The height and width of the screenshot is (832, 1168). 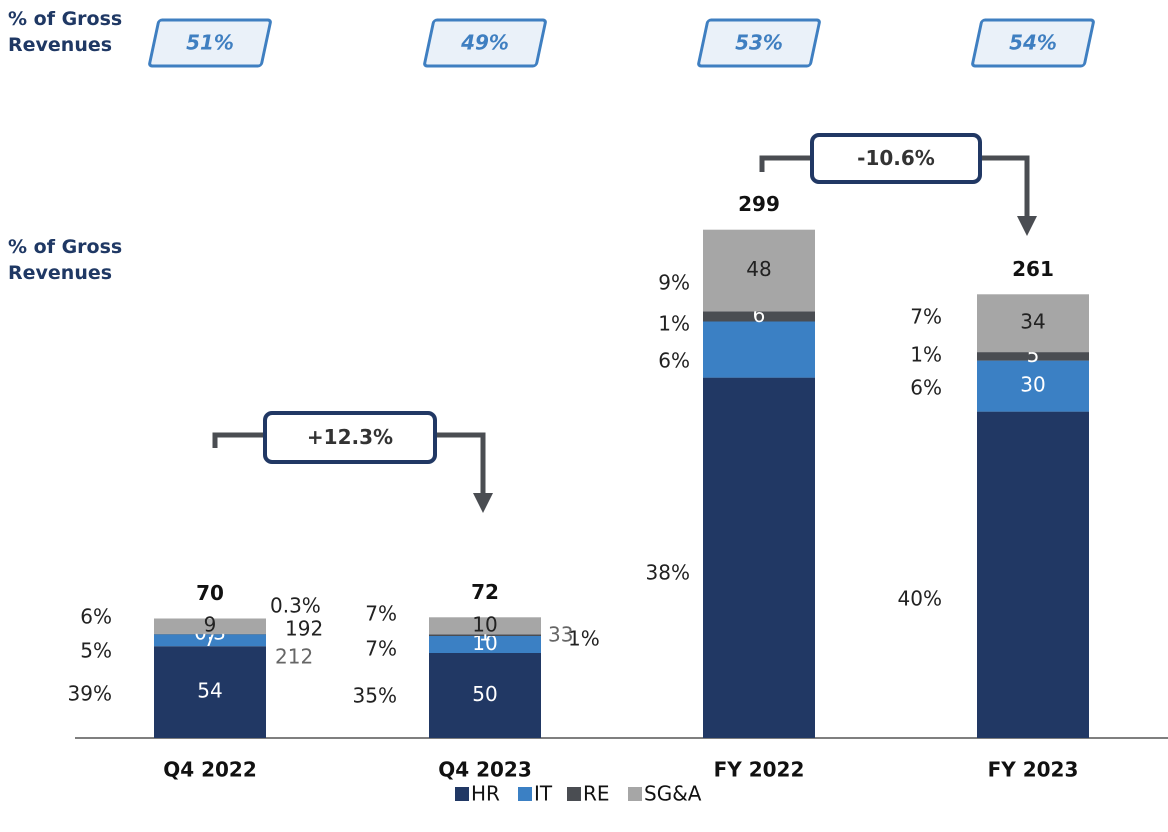 I want to click on legend-label: IT, so click(x=543, y=794).